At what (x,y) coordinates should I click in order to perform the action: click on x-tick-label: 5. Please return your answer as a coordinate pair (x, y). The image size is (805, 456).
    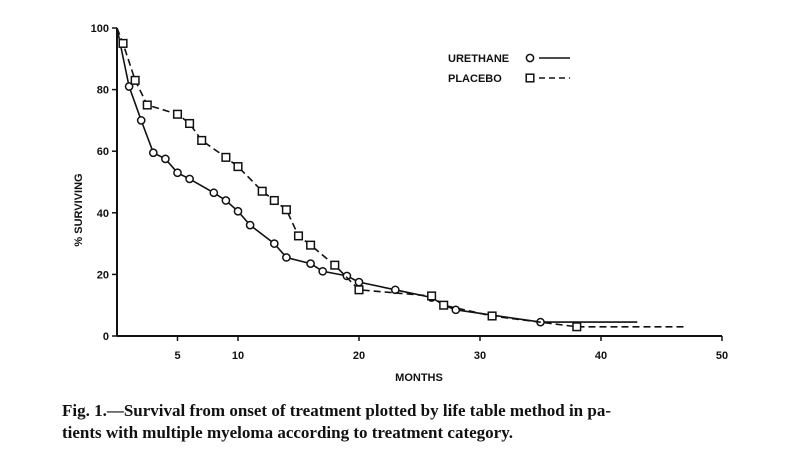
    Looking at the image, I should click on (177, 356).